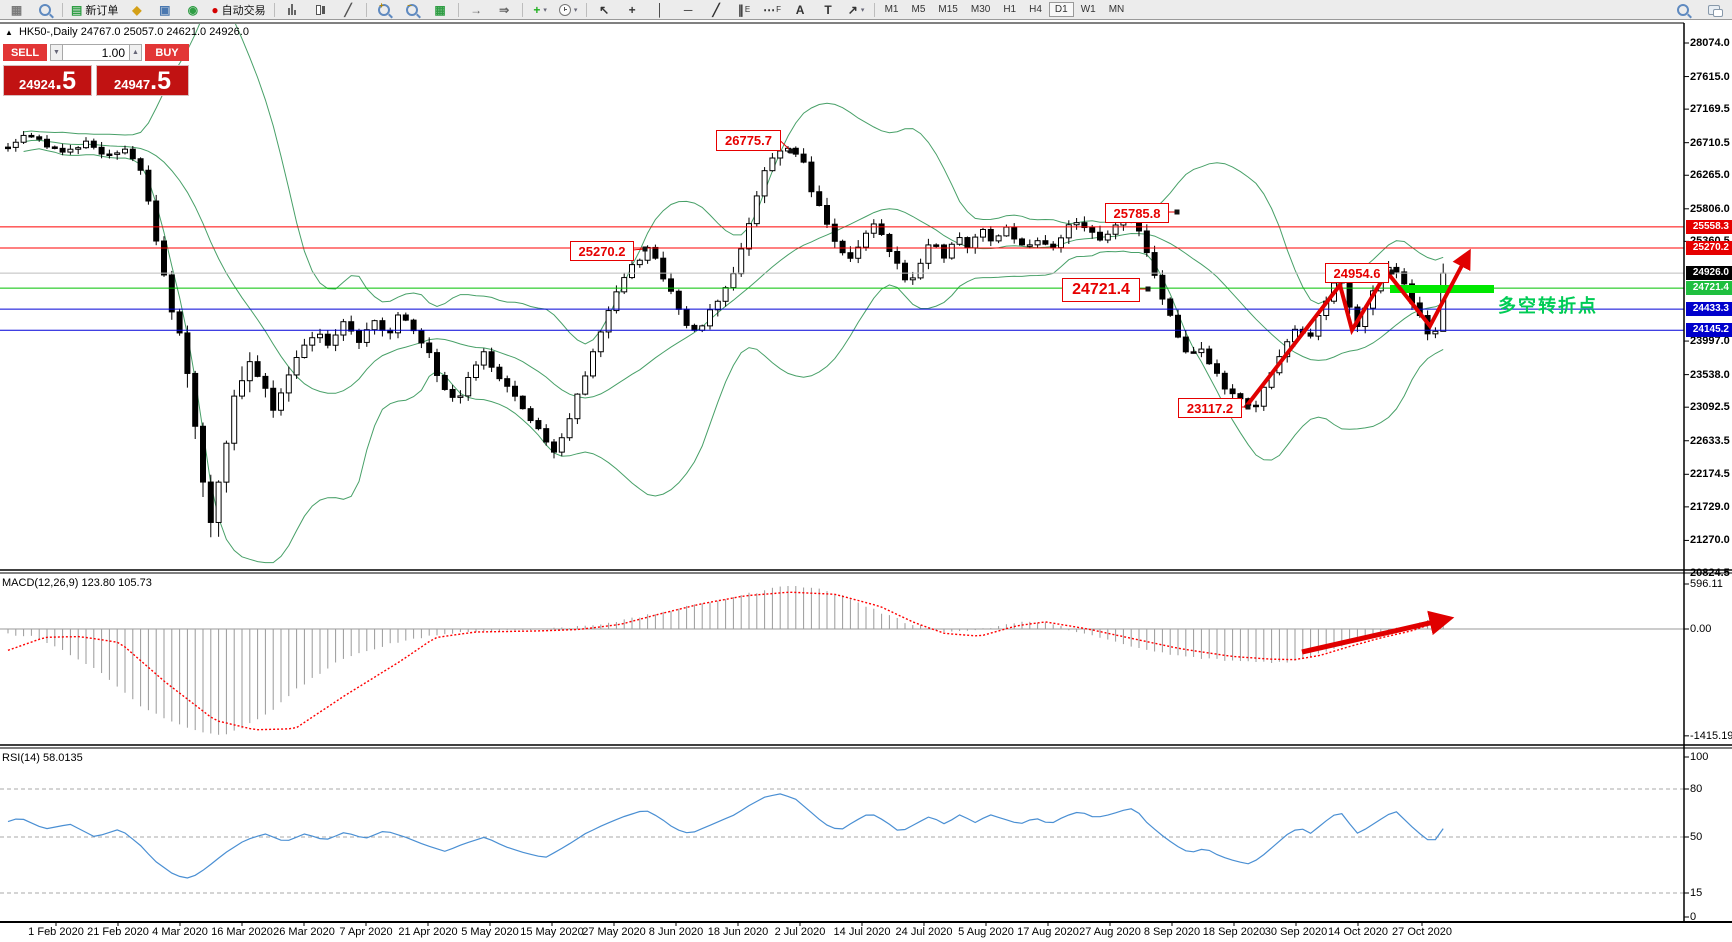  I want to click on timeframe-button-h1: H1, so click(1010, 9).